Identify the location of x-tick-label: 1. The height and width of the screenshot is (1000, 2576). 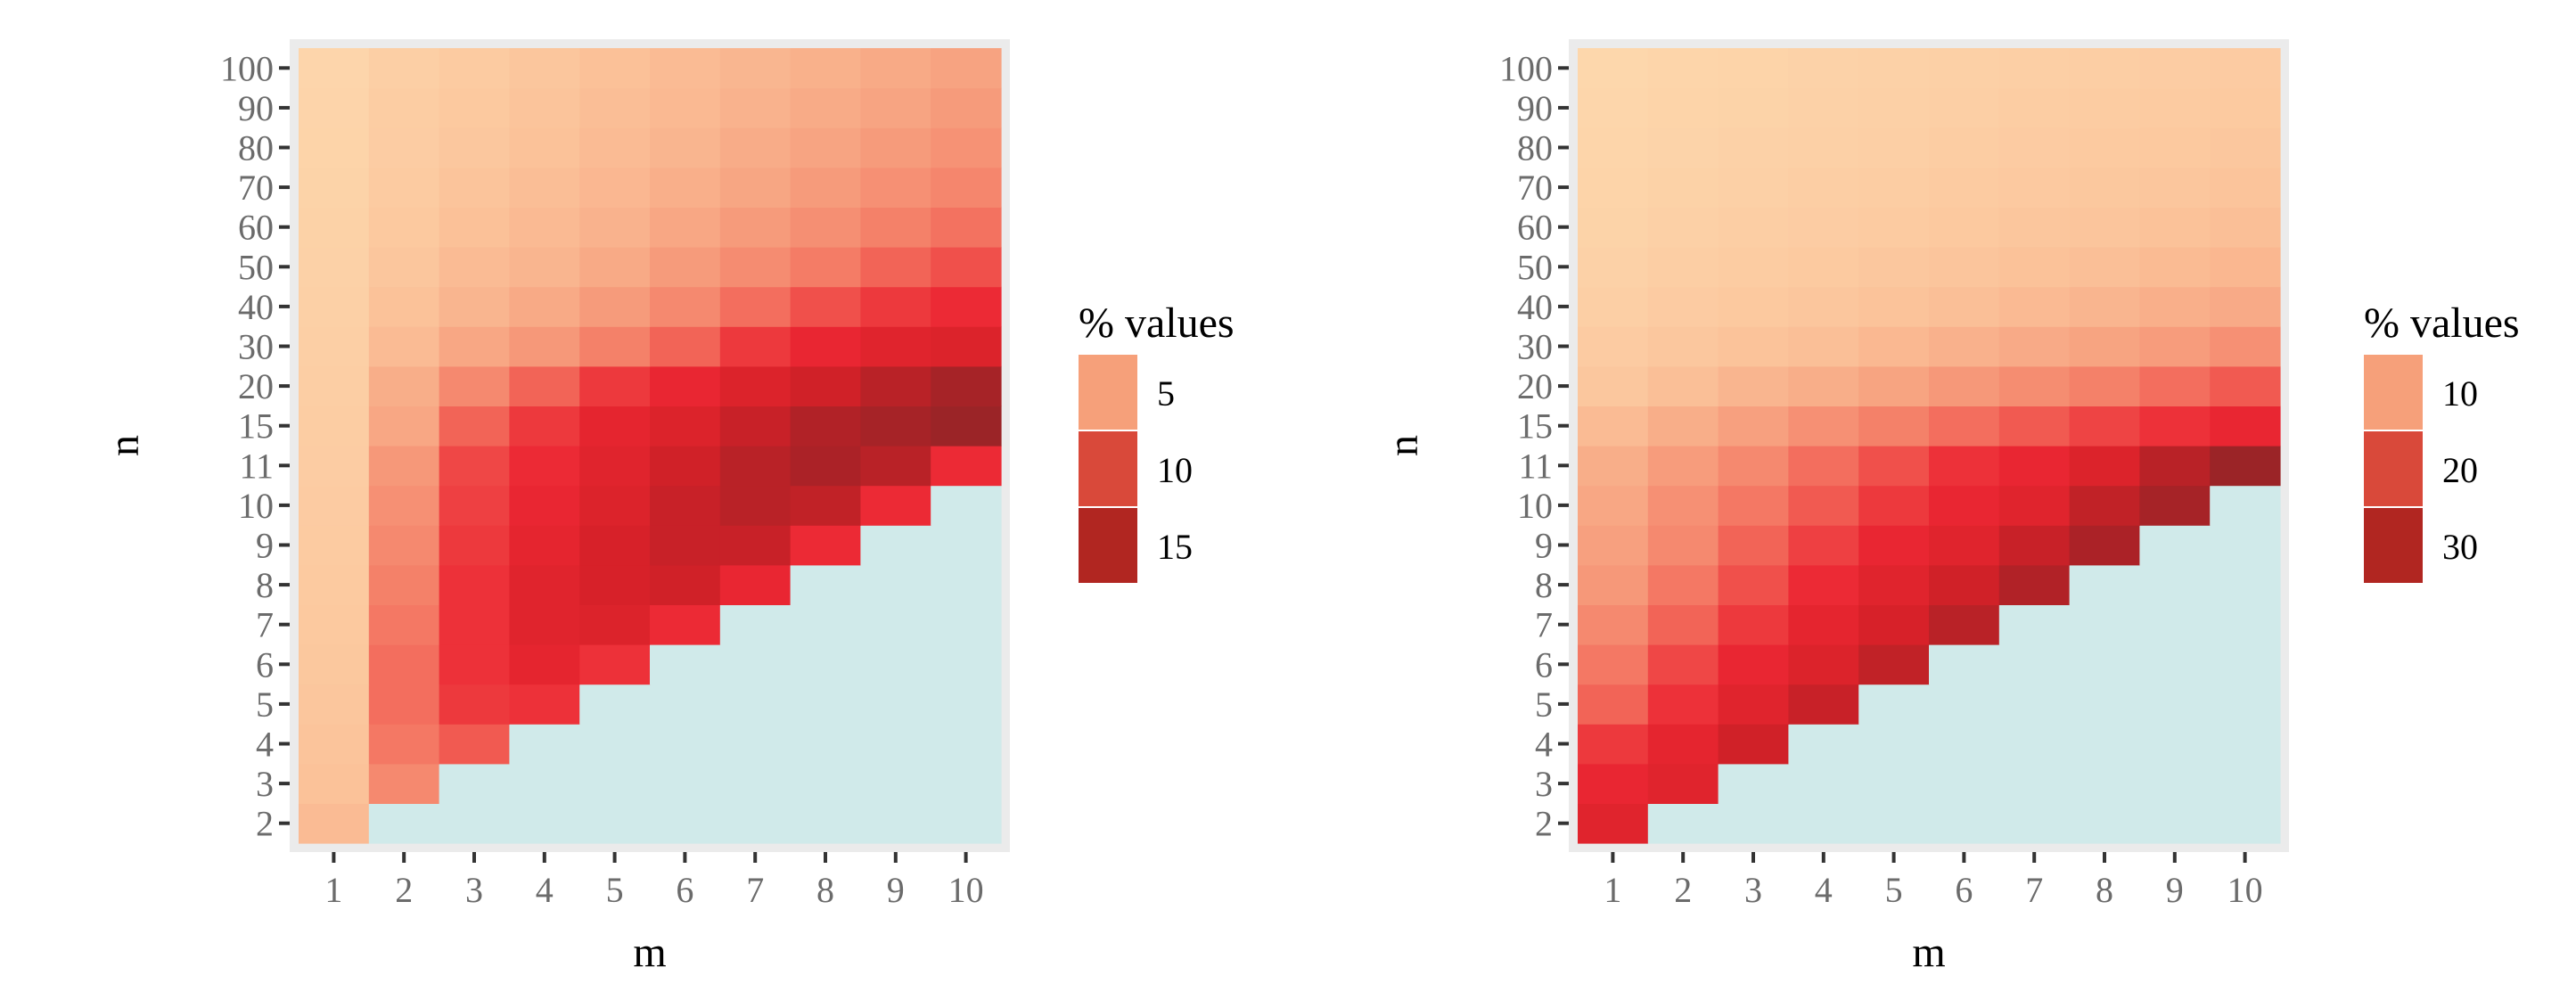
(1612, 890).